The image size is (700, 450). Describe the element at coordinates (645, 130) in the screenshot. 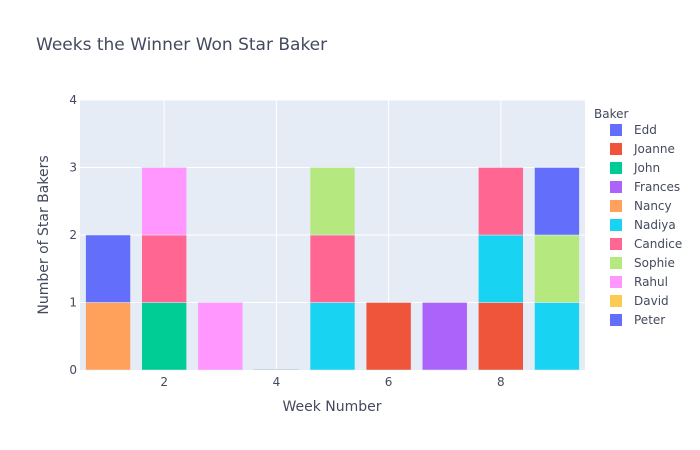

I see `legend-label: Edd` at that location.